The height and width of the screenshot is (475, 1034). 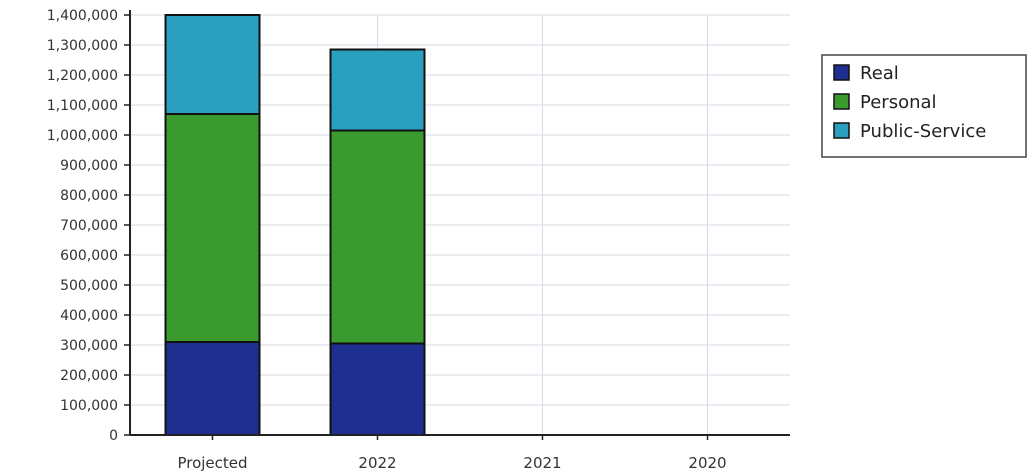 I want to click on legend-label: Personal, so click(x=898, y=102).